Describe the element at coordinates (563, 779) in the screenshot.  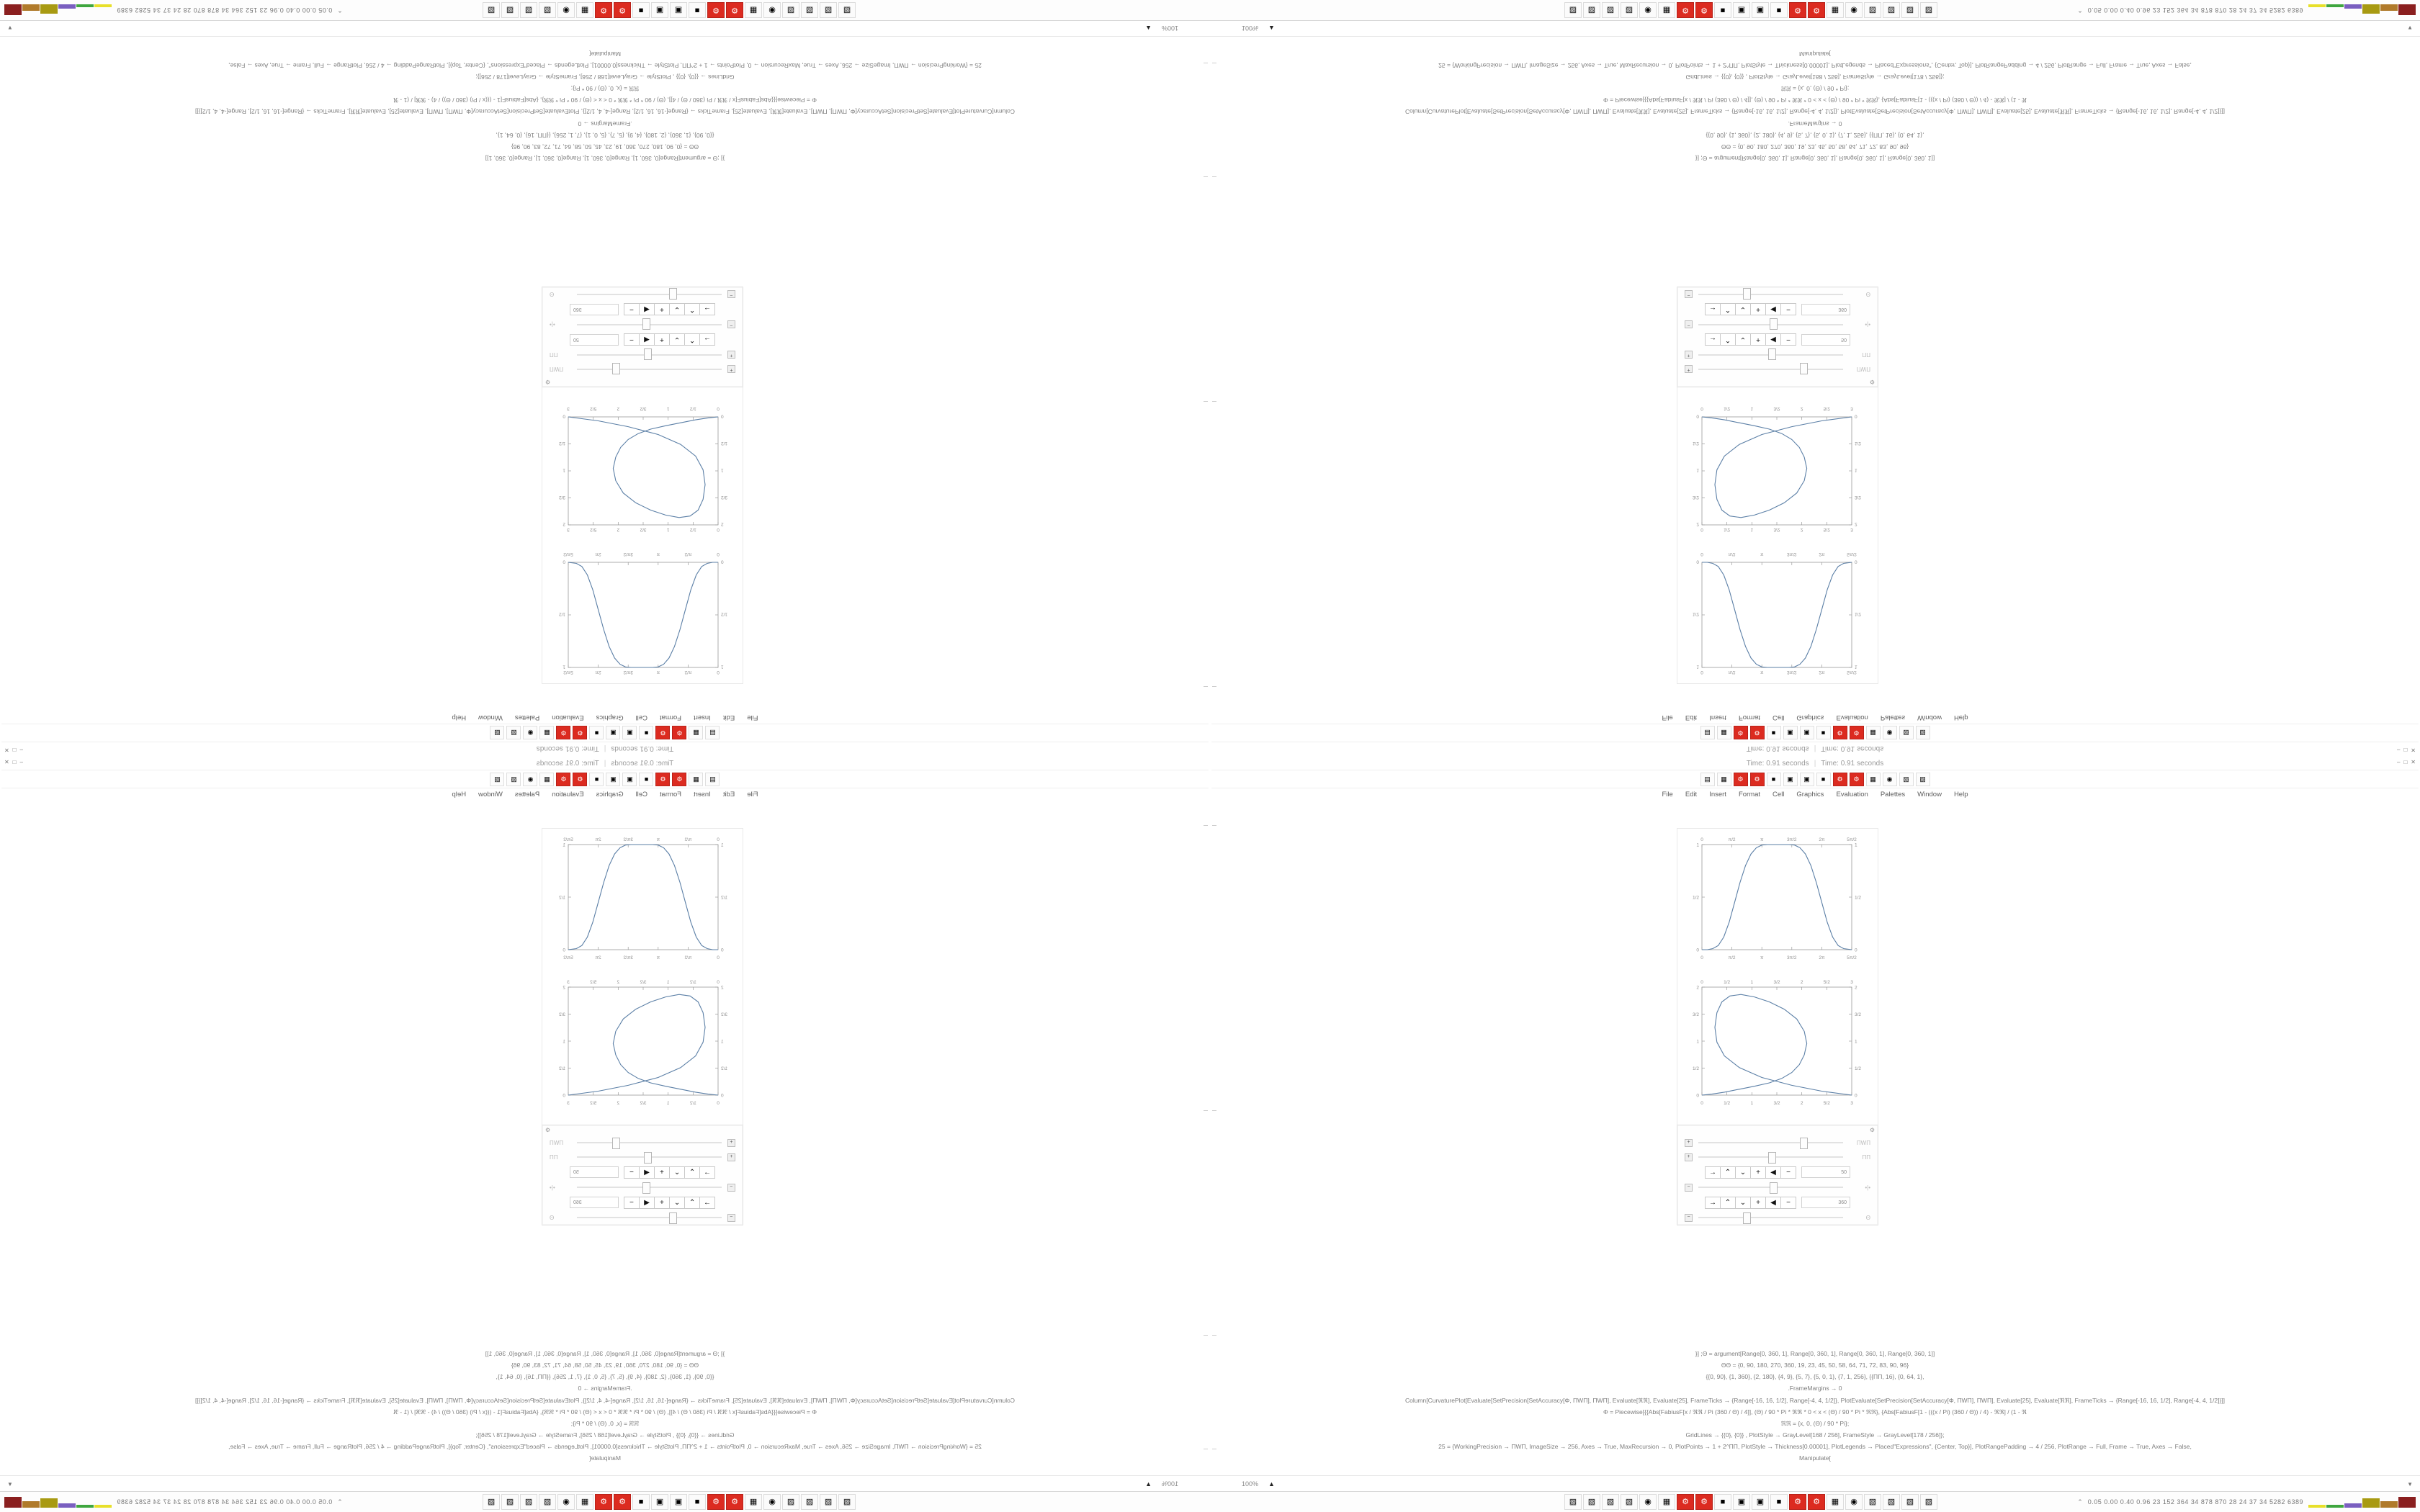
I see `wolfram-gear-icon: ⚙` at that location.